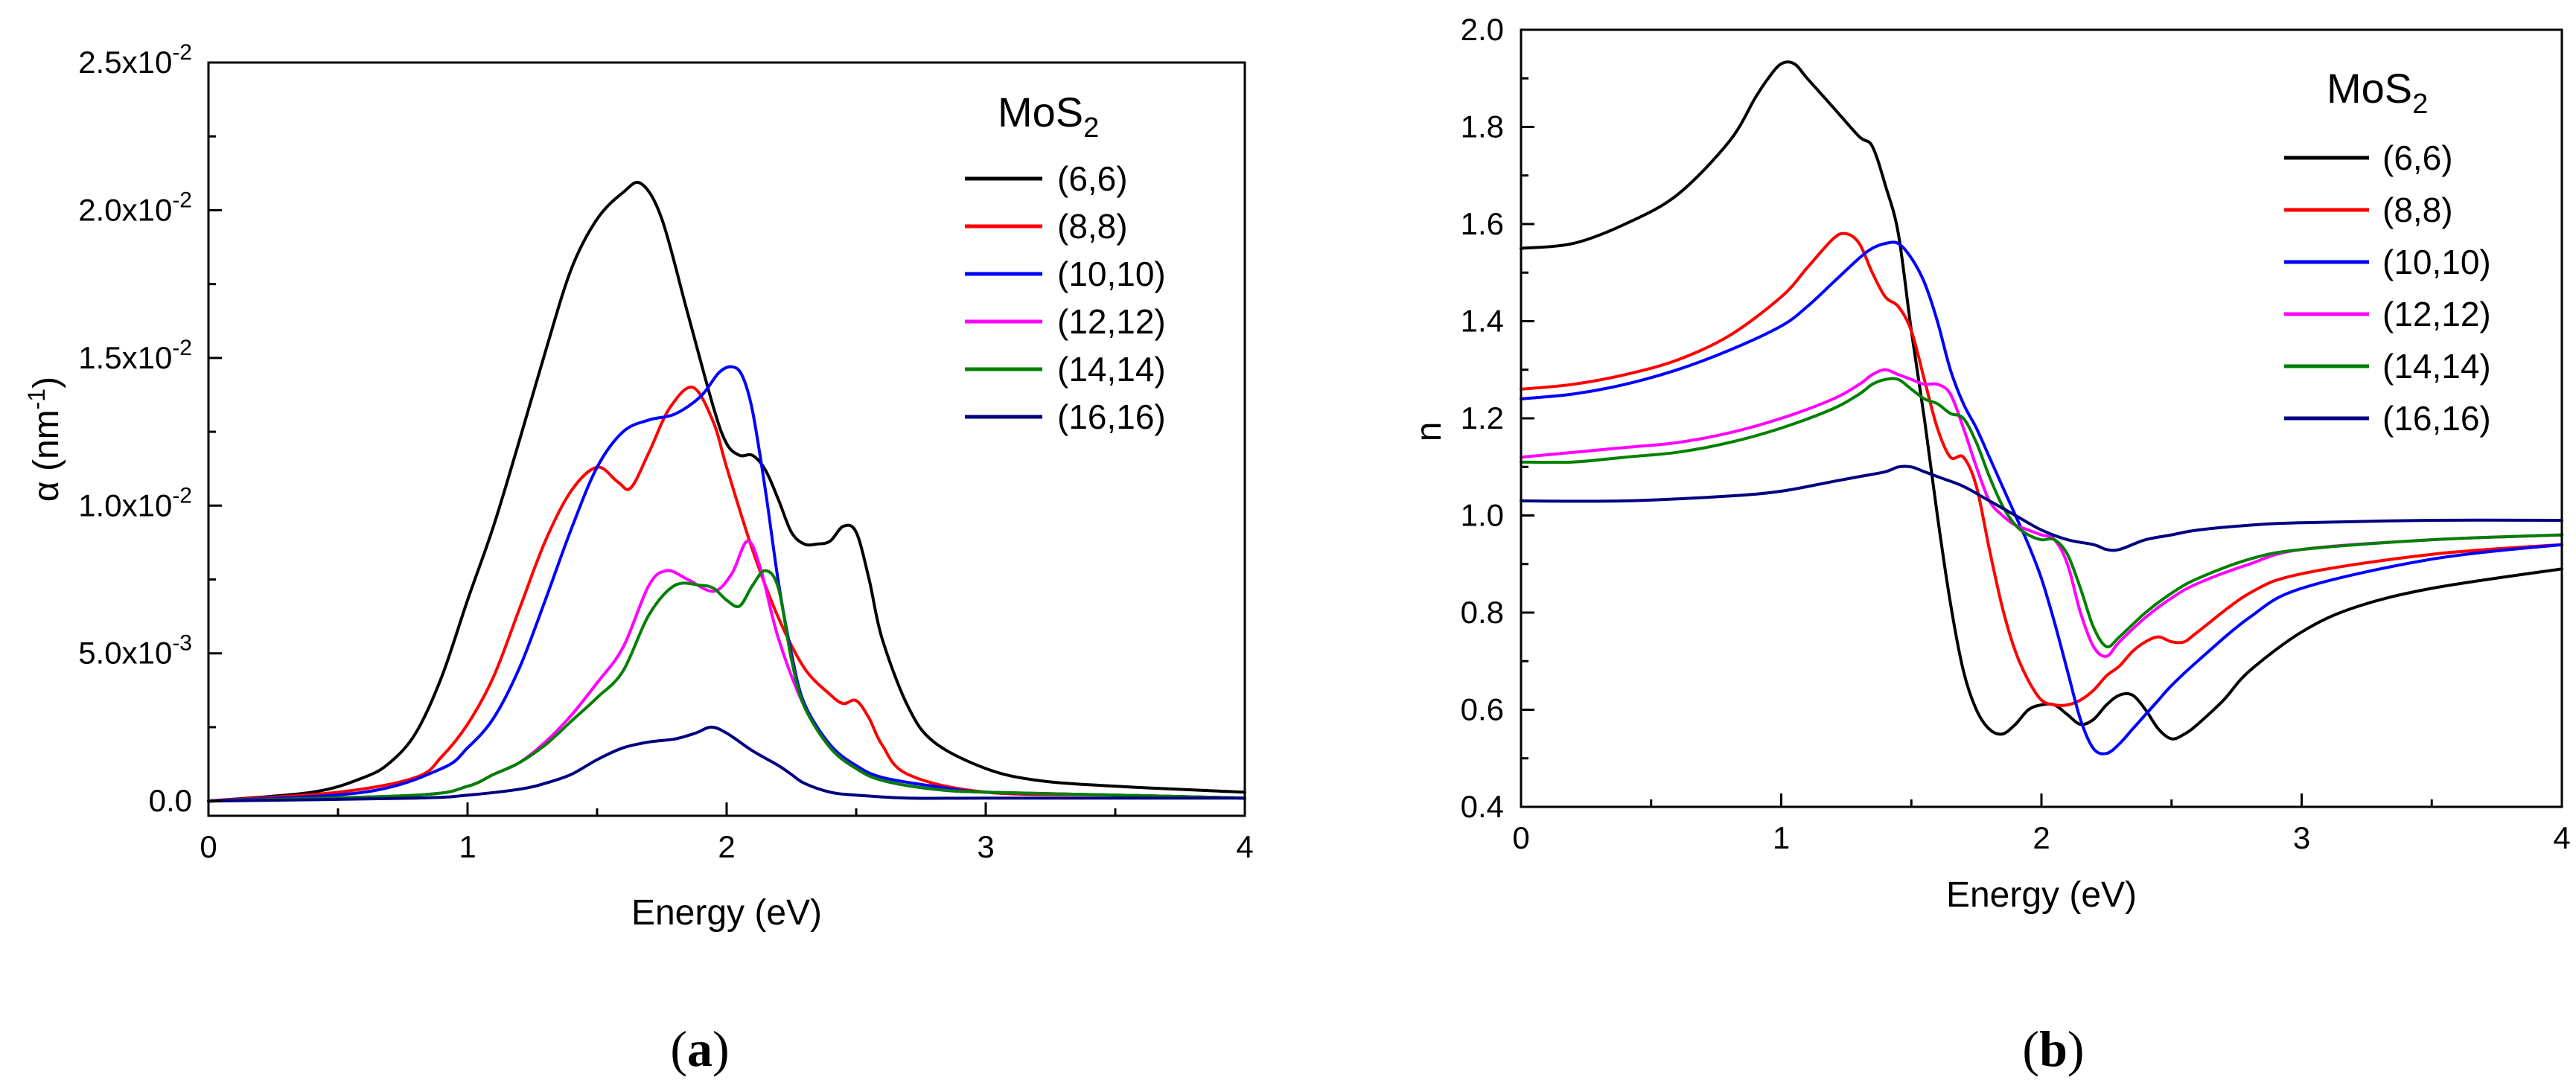  I want to click on panel-b-x-tick-label: 0, so click(1520, 838).